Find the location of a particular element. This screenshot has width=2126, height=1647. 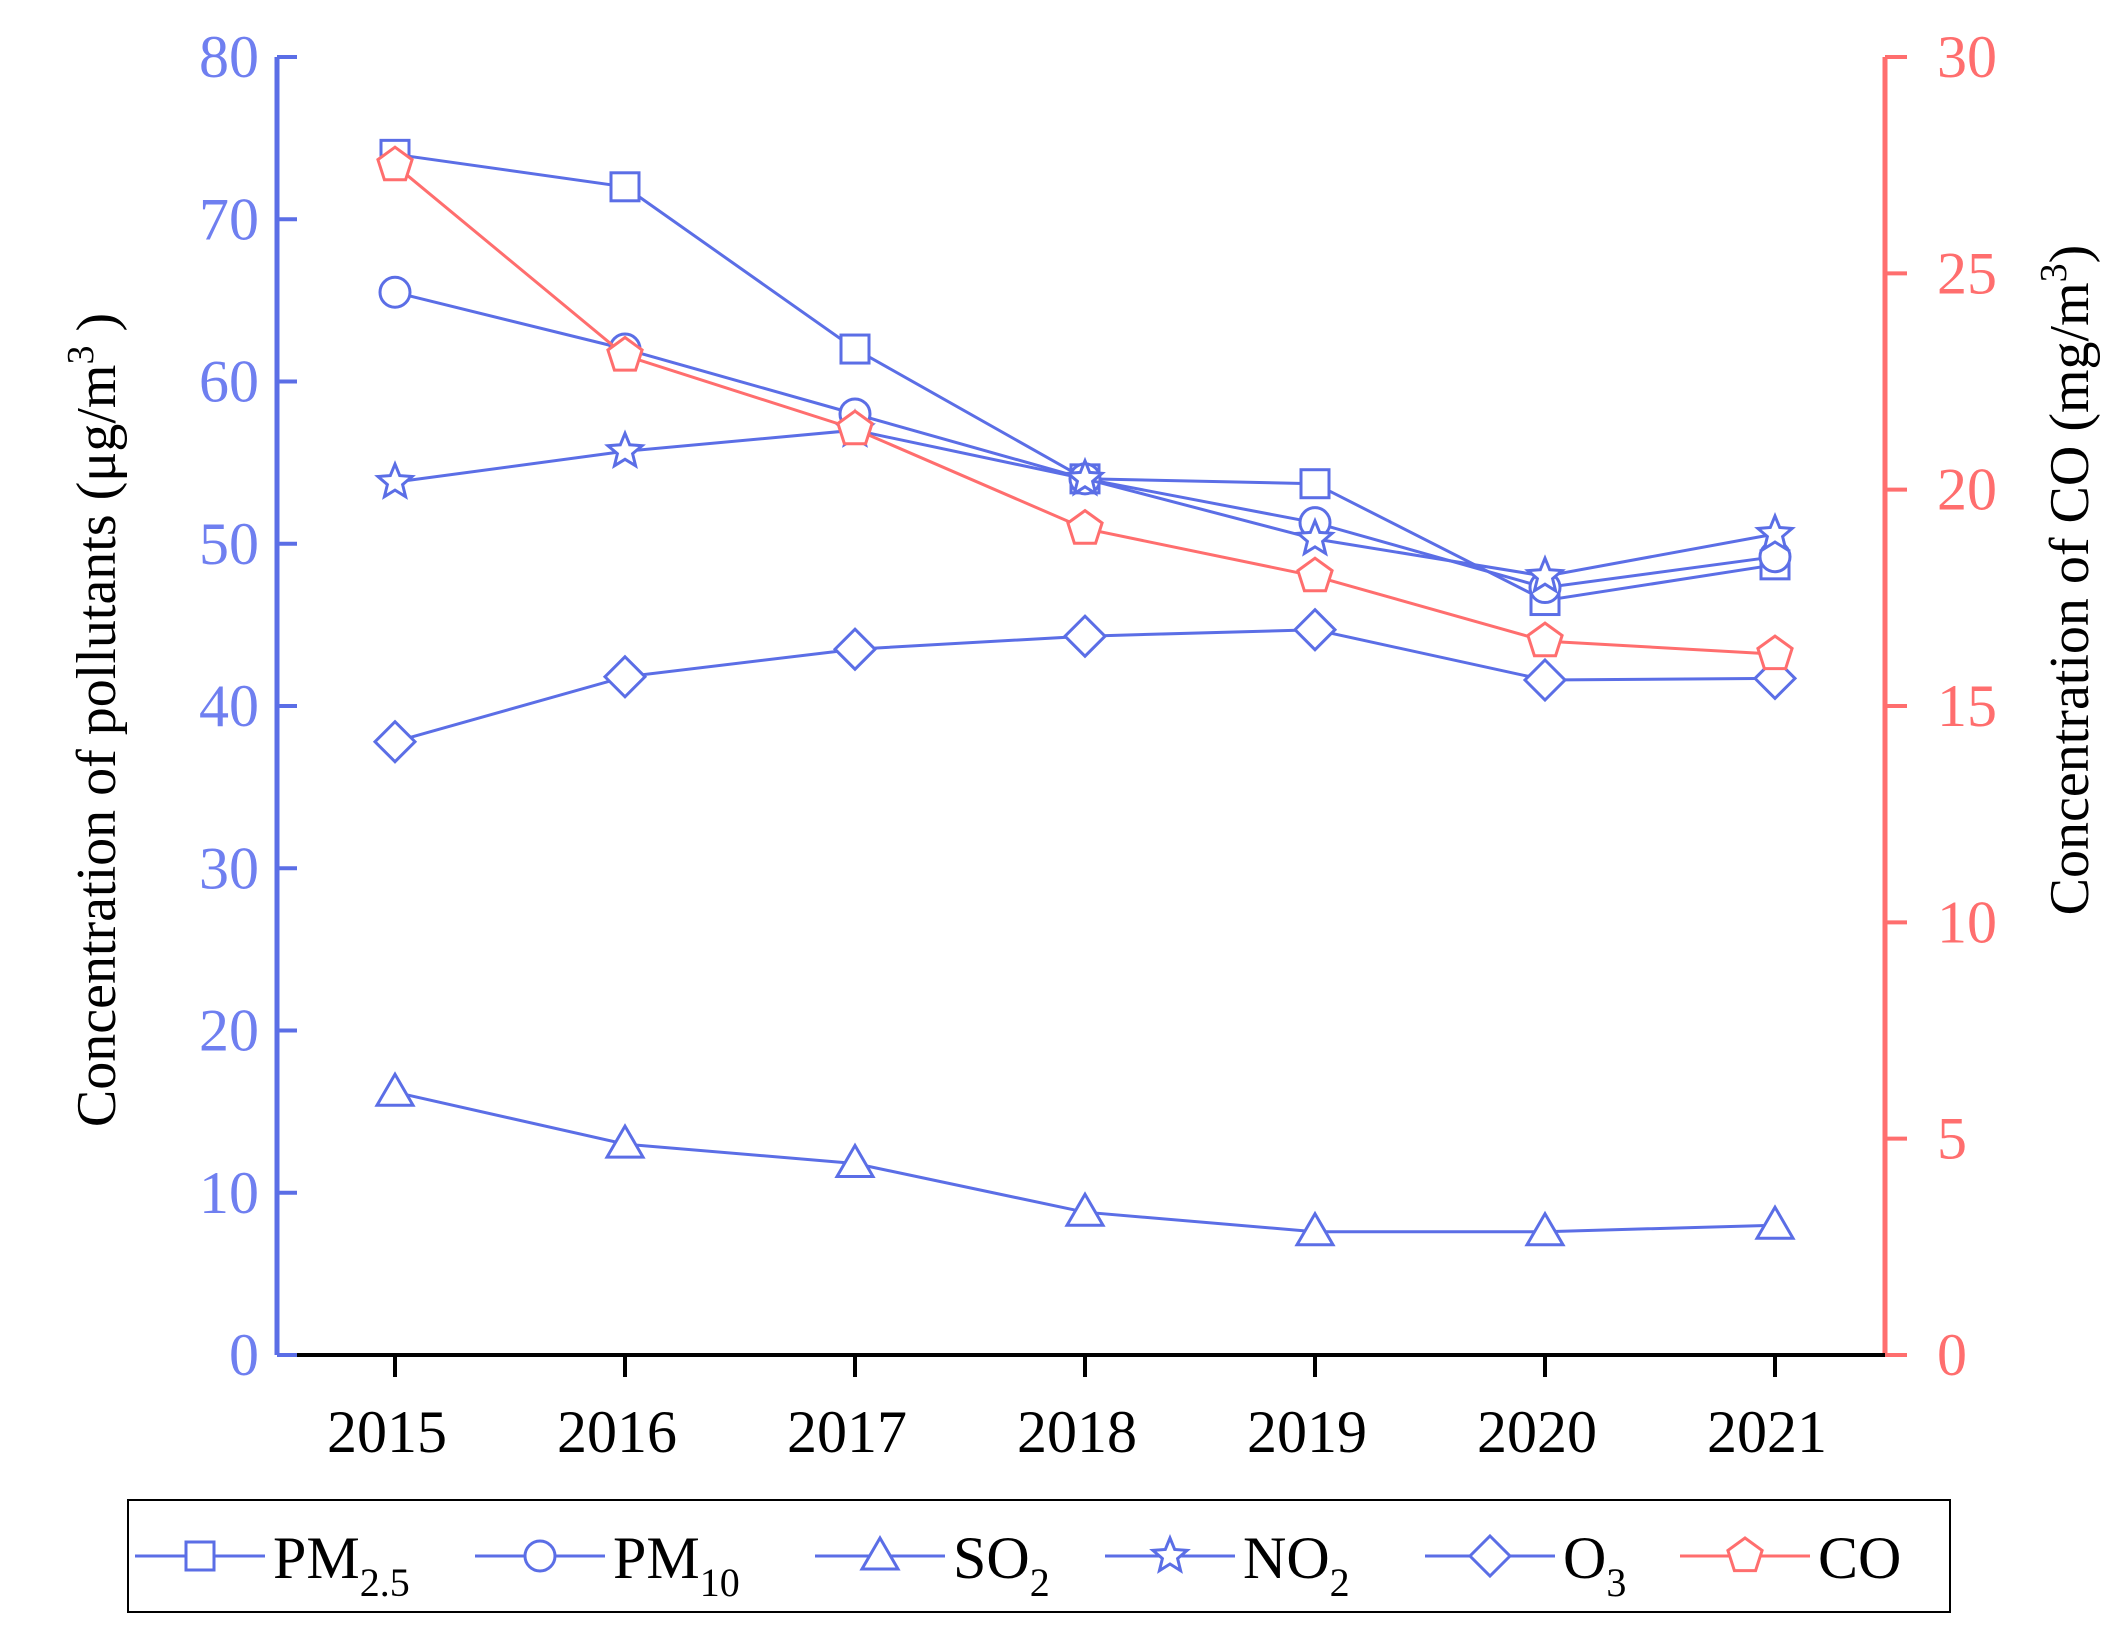

left-y-axis-label: Concentration of pollutants (μg/m3 ) is located at coordinates (94, 720).